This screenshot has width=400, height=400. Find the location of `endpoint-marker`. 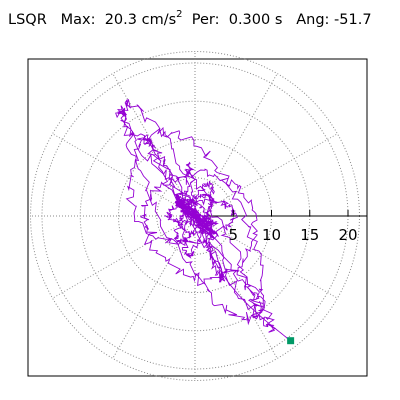

endpoint-marker is located at coordinates (291, 341).